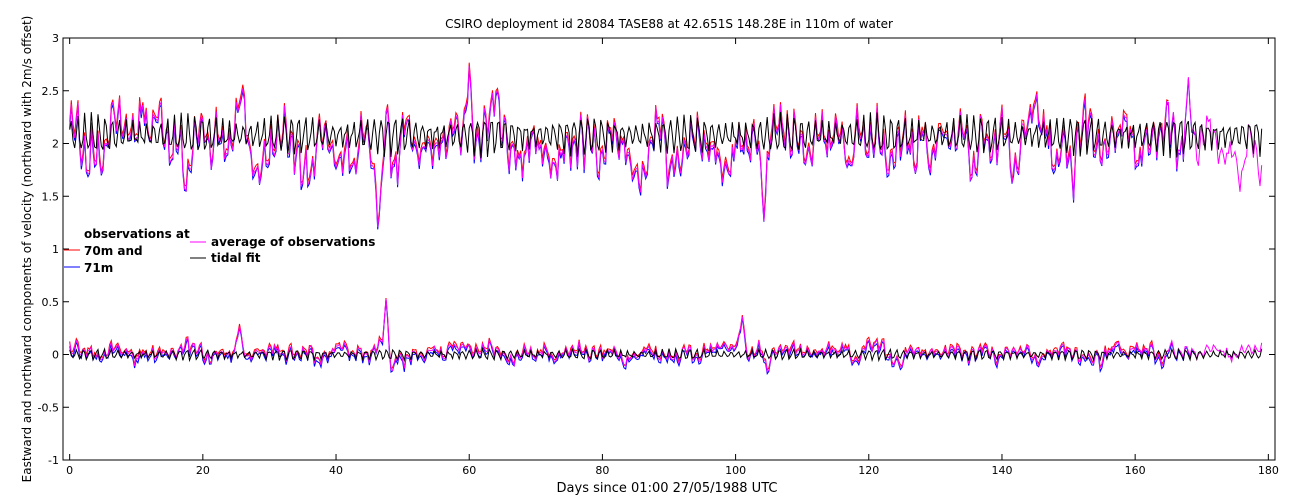  What do you see at coordinates (55, 249) in the screenshot?
I see `y-tick-label: 1` at bounding box center [55, 249].